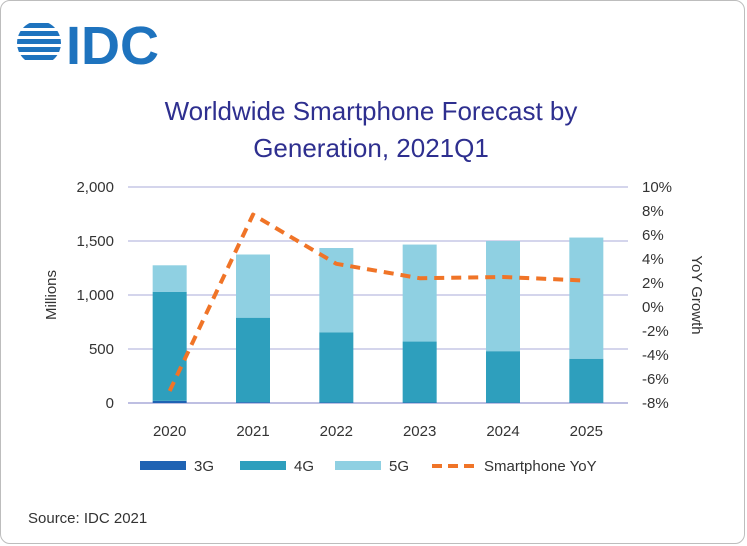 This screenshot has width=747, height=546. Describe the element at coordinates (163, 465) in the screenshot. I see `legend-swatch-3g` at that location.